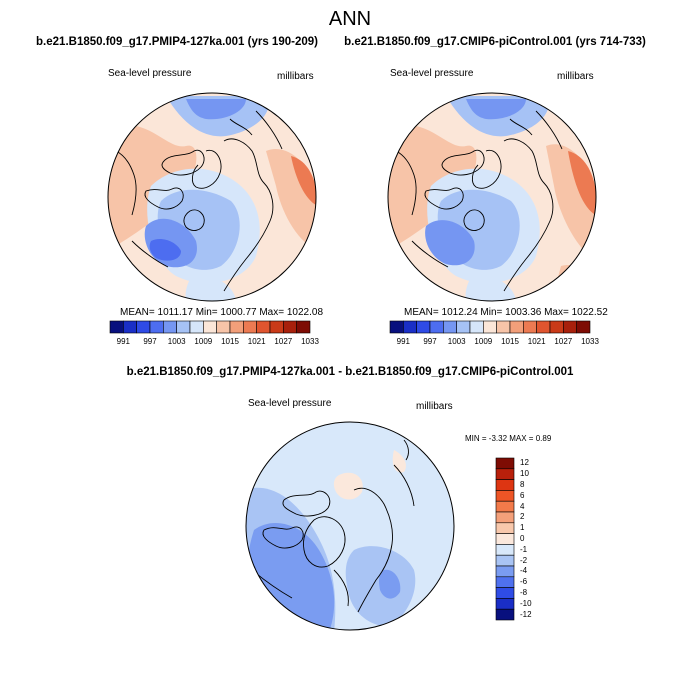  I want to click on left-colorbar, so click(210, 327).